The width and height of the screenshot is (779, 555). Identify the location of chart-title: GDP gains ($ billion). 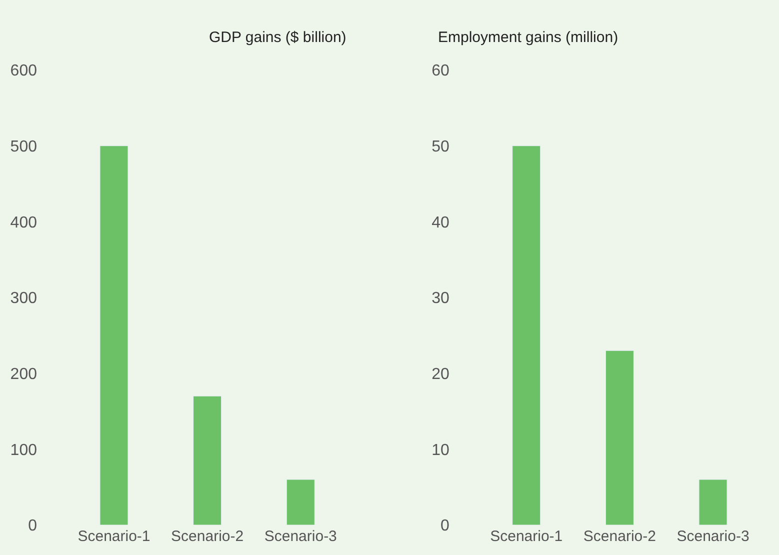
(277, 37).